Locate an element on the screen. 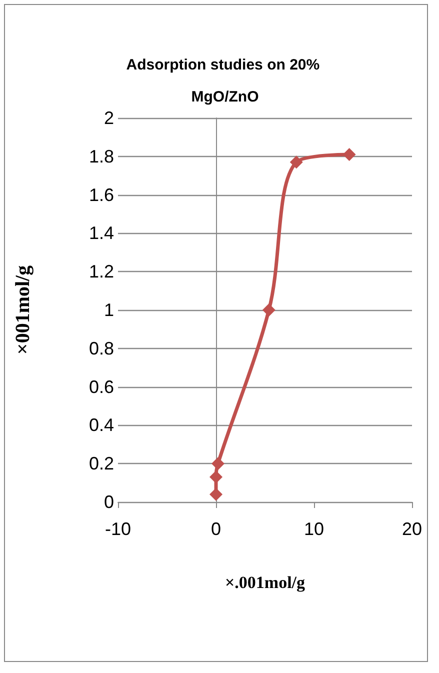 This screenshot has width=439, height=673. y-tick-label: 1.2 is located at coordinates (101, 272).